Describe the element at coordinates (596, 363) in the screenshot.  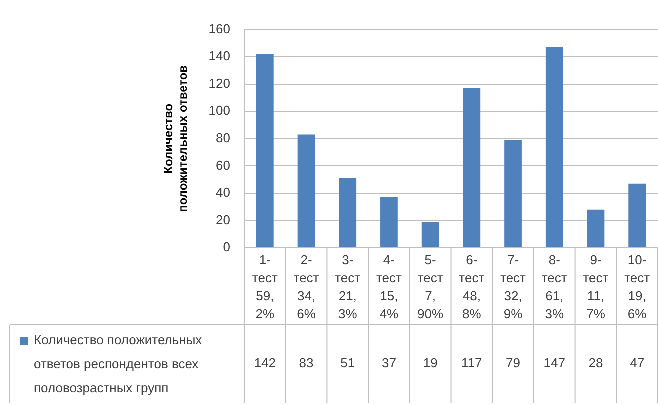
I see `data-label: 28` at that location.